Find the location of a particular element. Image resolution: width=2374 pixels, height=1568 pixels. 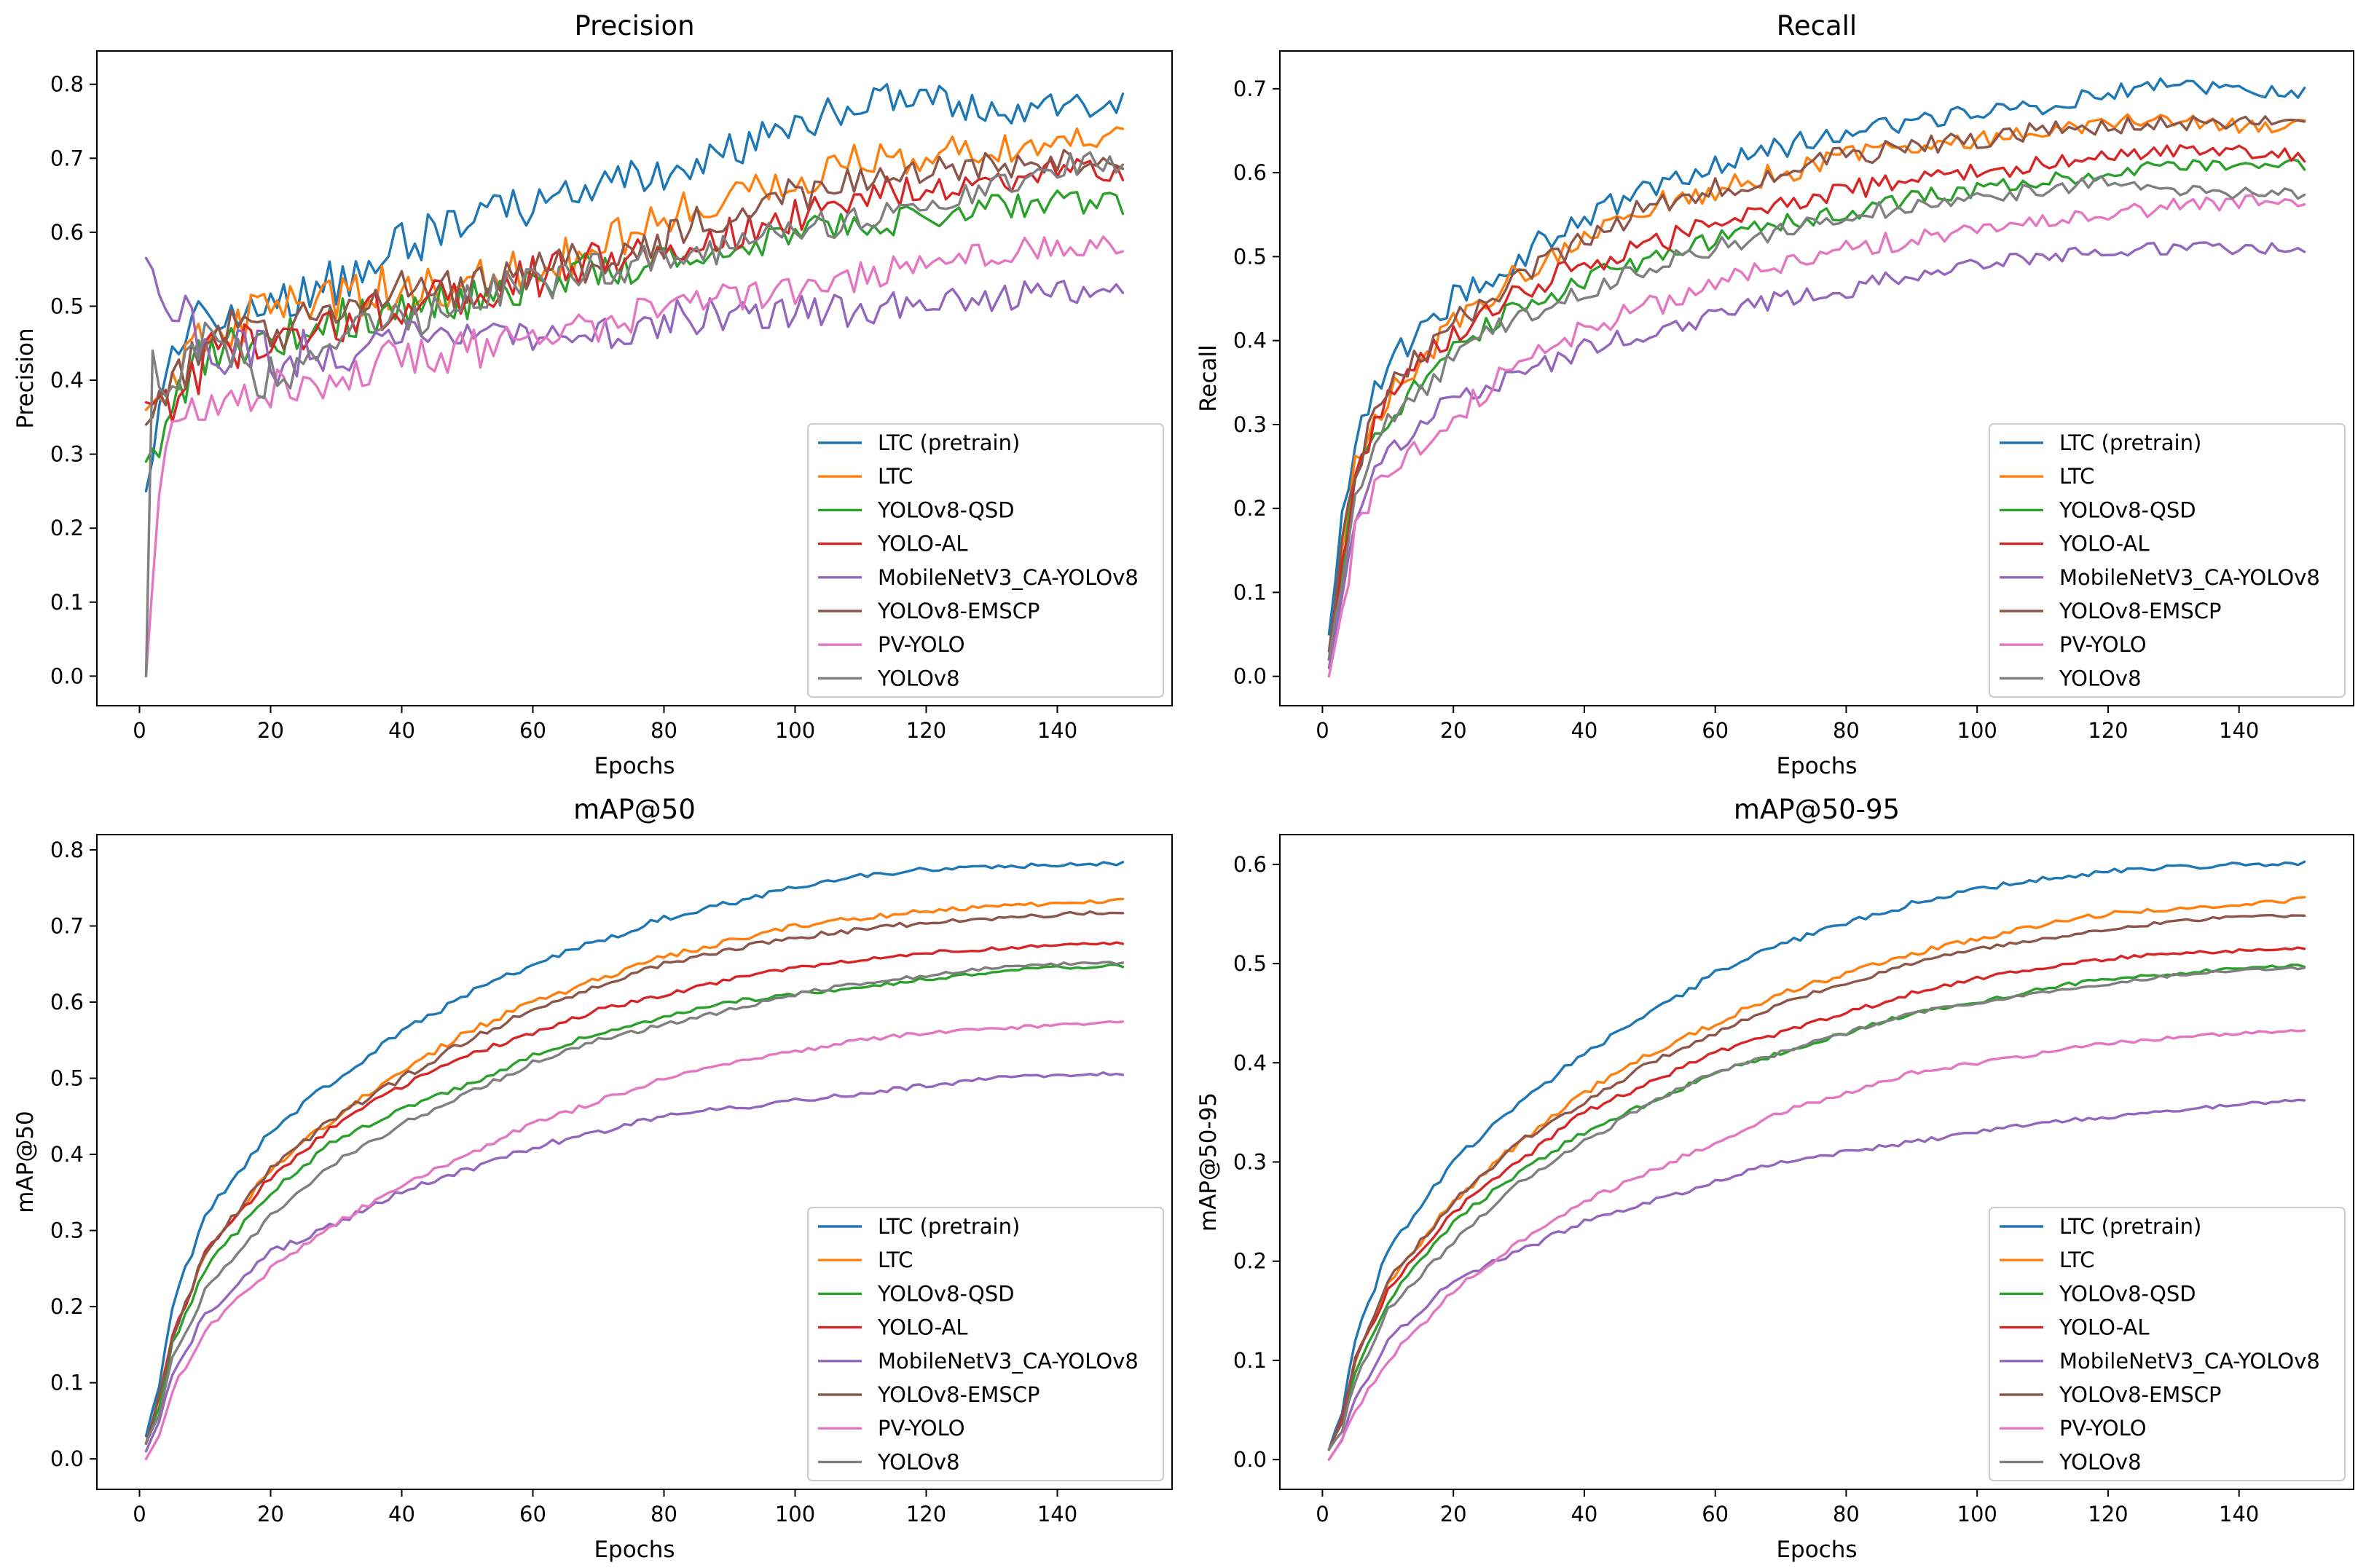

y-tick-label: 0.8 is located at coordinates (67, 84).